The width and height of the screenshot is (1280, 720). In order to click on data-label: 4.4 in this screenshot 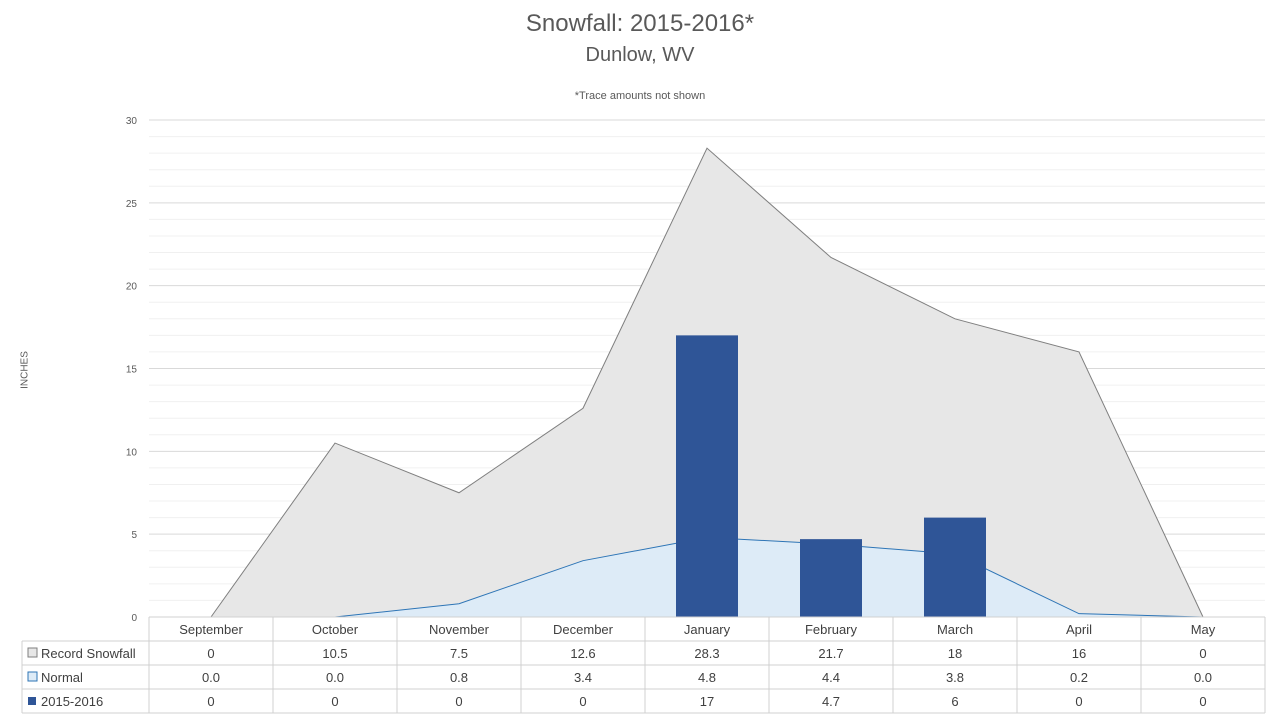, I will do `click(831, 677)`.